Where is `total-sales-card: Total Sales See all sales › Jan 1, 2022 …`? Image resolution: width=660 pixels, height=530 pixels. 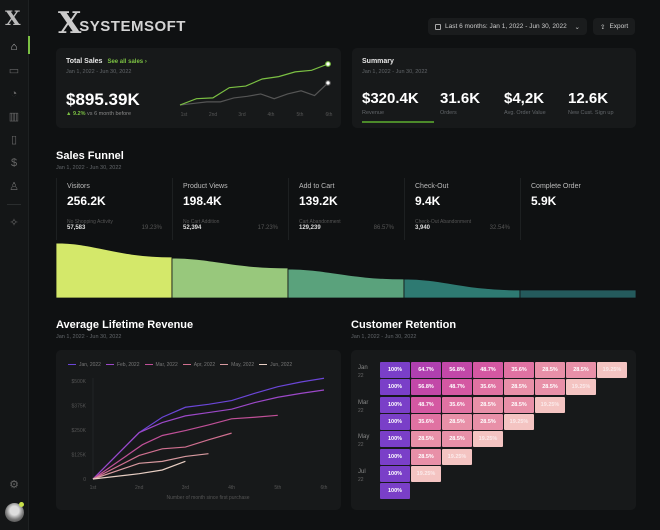 total-sales-card: Total Sales See all sales › Jan 1, 2022 … is located at coordinates (198, 88).